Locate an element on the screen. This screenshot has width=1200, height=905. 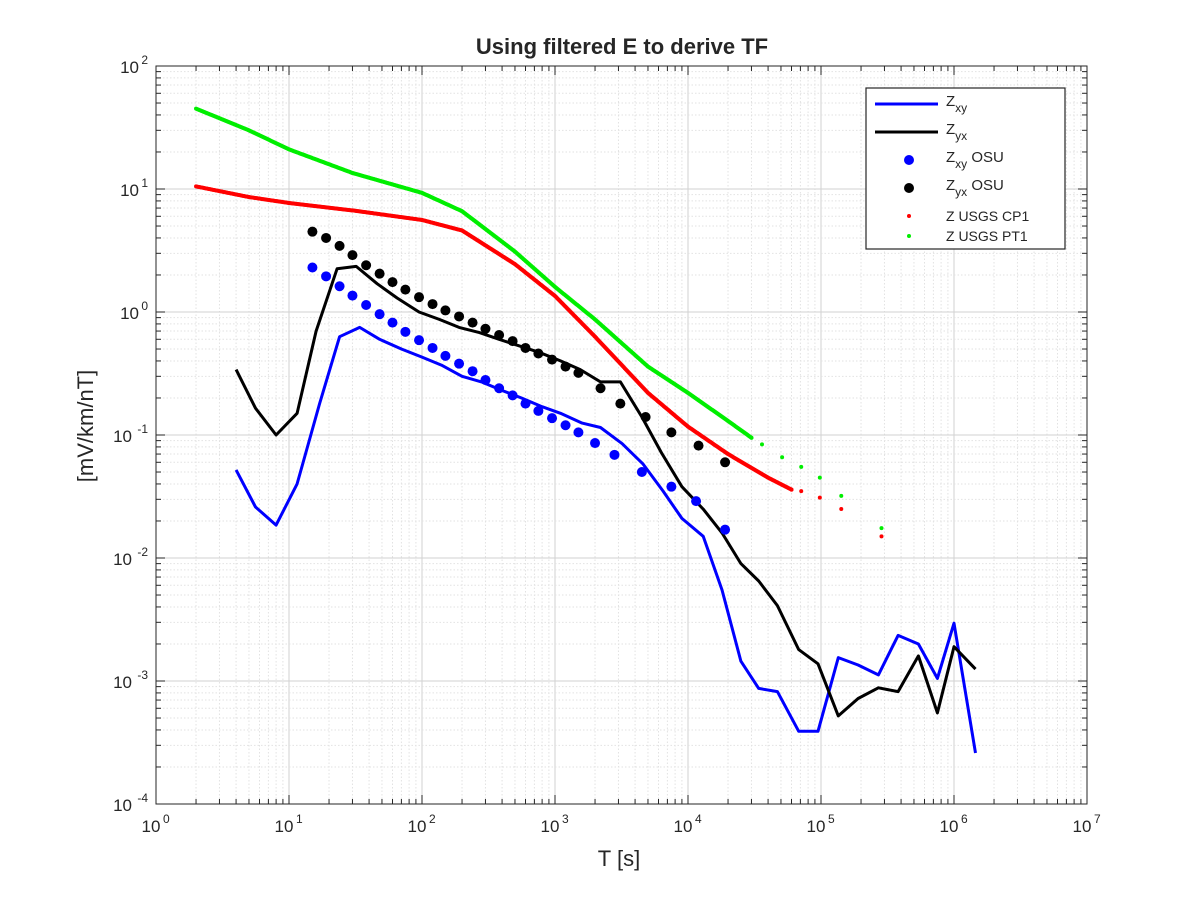
x-tick-label-exponent: 7 is located at coordinates (1097, 819).